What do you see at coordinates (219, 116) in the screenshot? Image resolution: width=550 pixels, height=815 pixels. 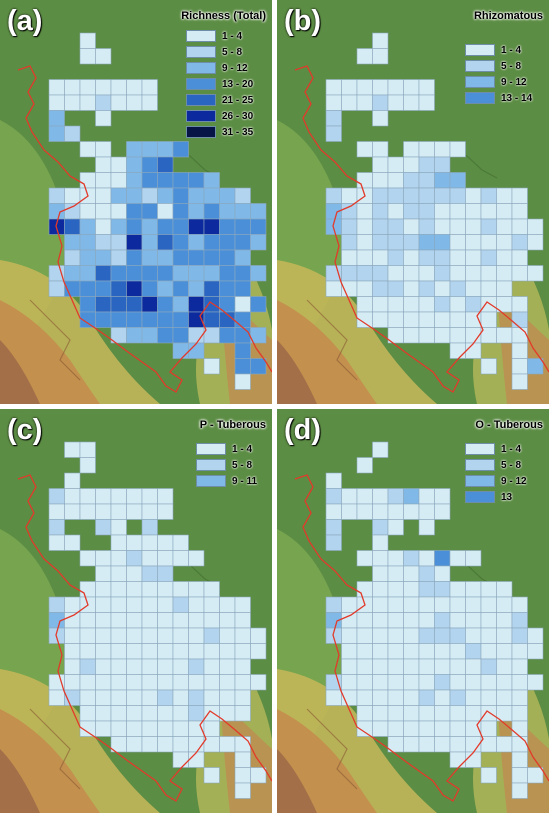 I see `legend-item: 26 - 30` at bounding box center [219, 116].